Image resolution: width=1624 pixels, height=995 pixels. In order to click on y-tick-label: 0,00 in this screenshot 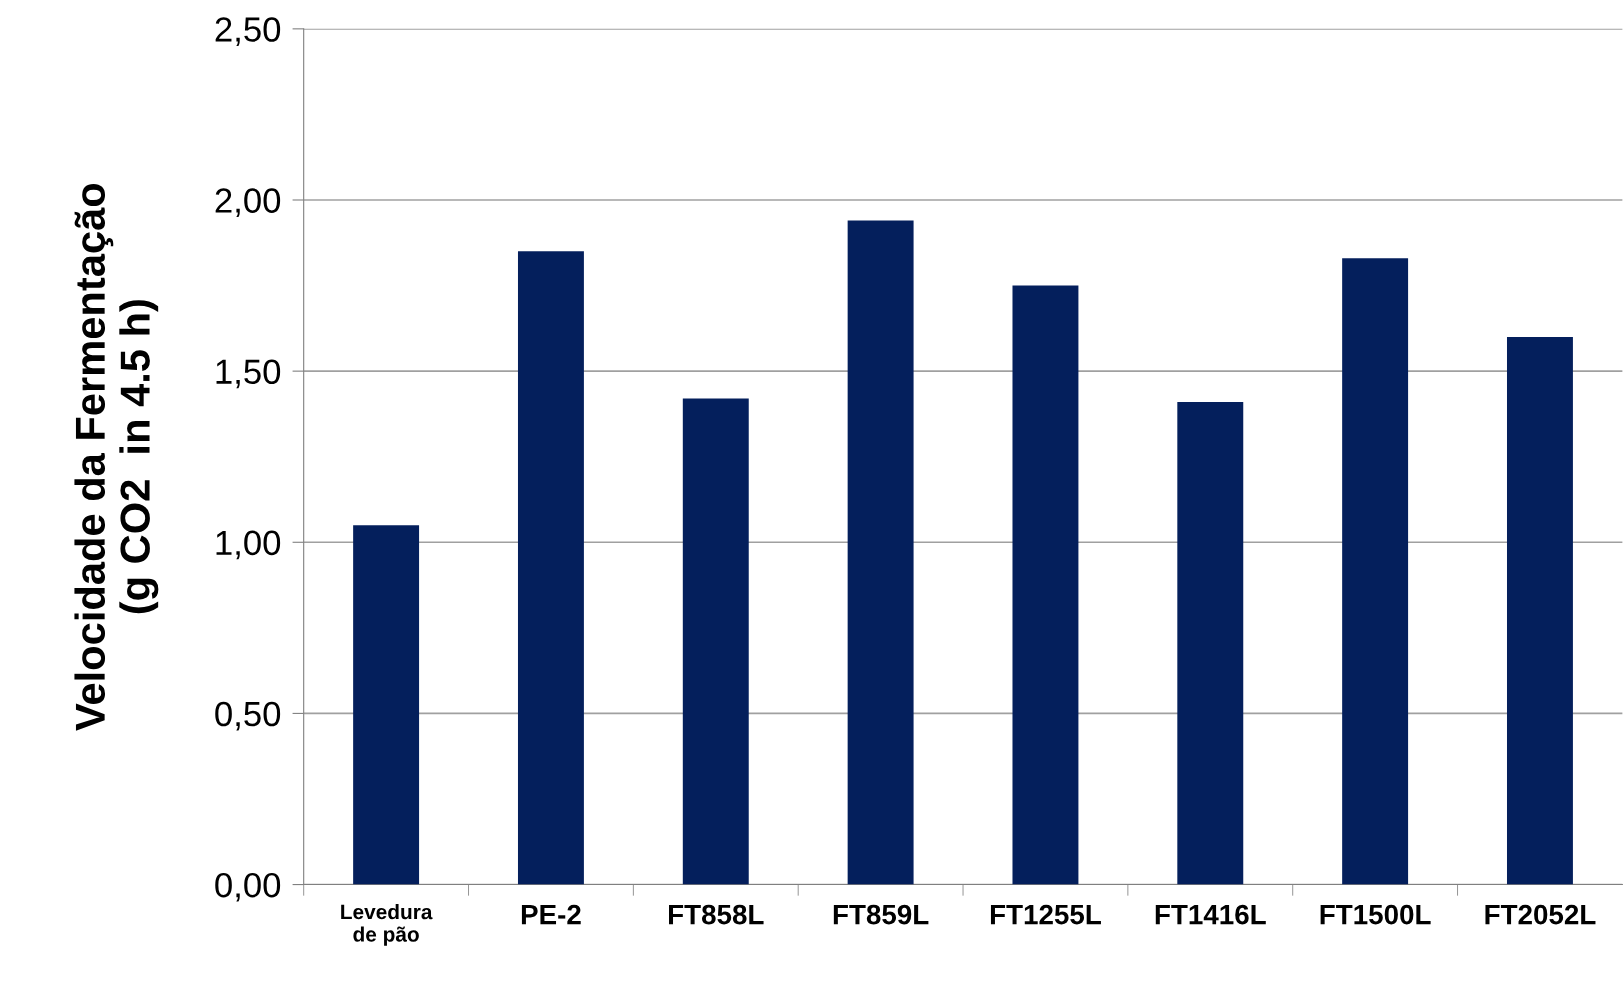, I will do `click(248, 887)`.